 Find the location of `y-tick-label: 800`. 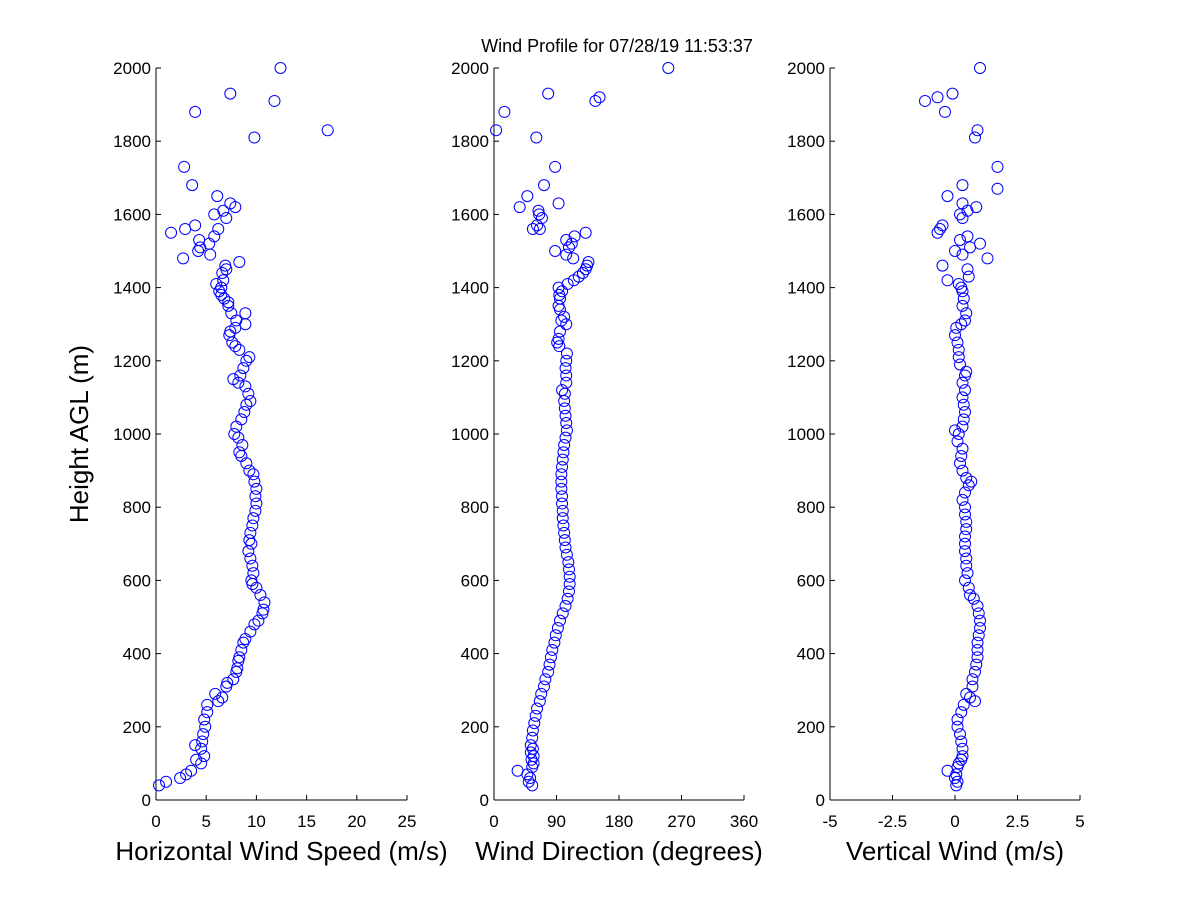

y-tick-label: 800 is located at coordinates (811, 507).